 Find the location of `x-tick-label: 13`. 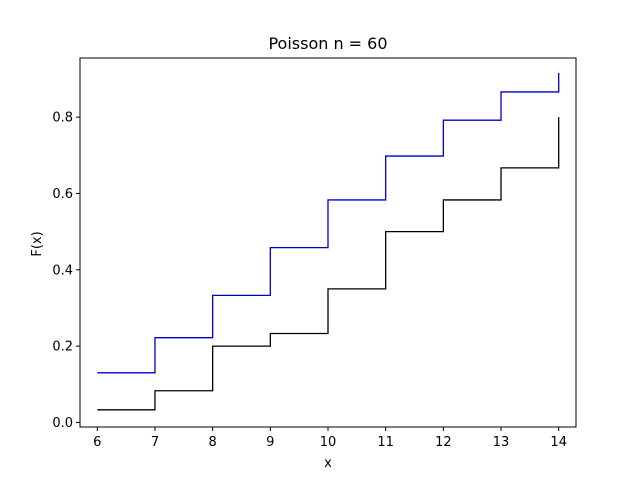

x-tick-label: 13 is located at coordinates (501, 442).